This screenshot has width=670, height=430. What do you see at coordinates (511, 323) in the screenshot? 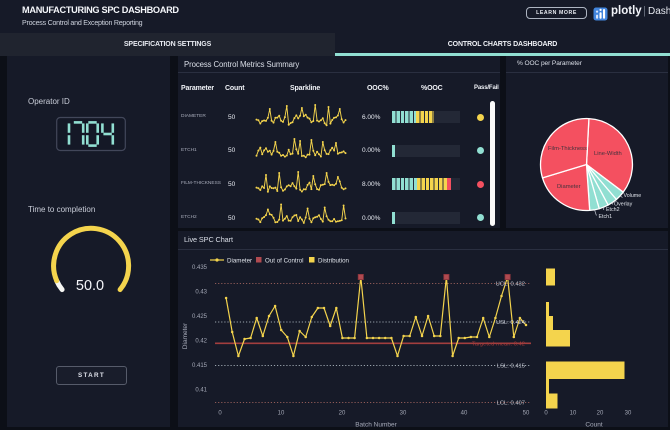
I see `svg-text: USL: 0.424` at bounding box center [511, 323].